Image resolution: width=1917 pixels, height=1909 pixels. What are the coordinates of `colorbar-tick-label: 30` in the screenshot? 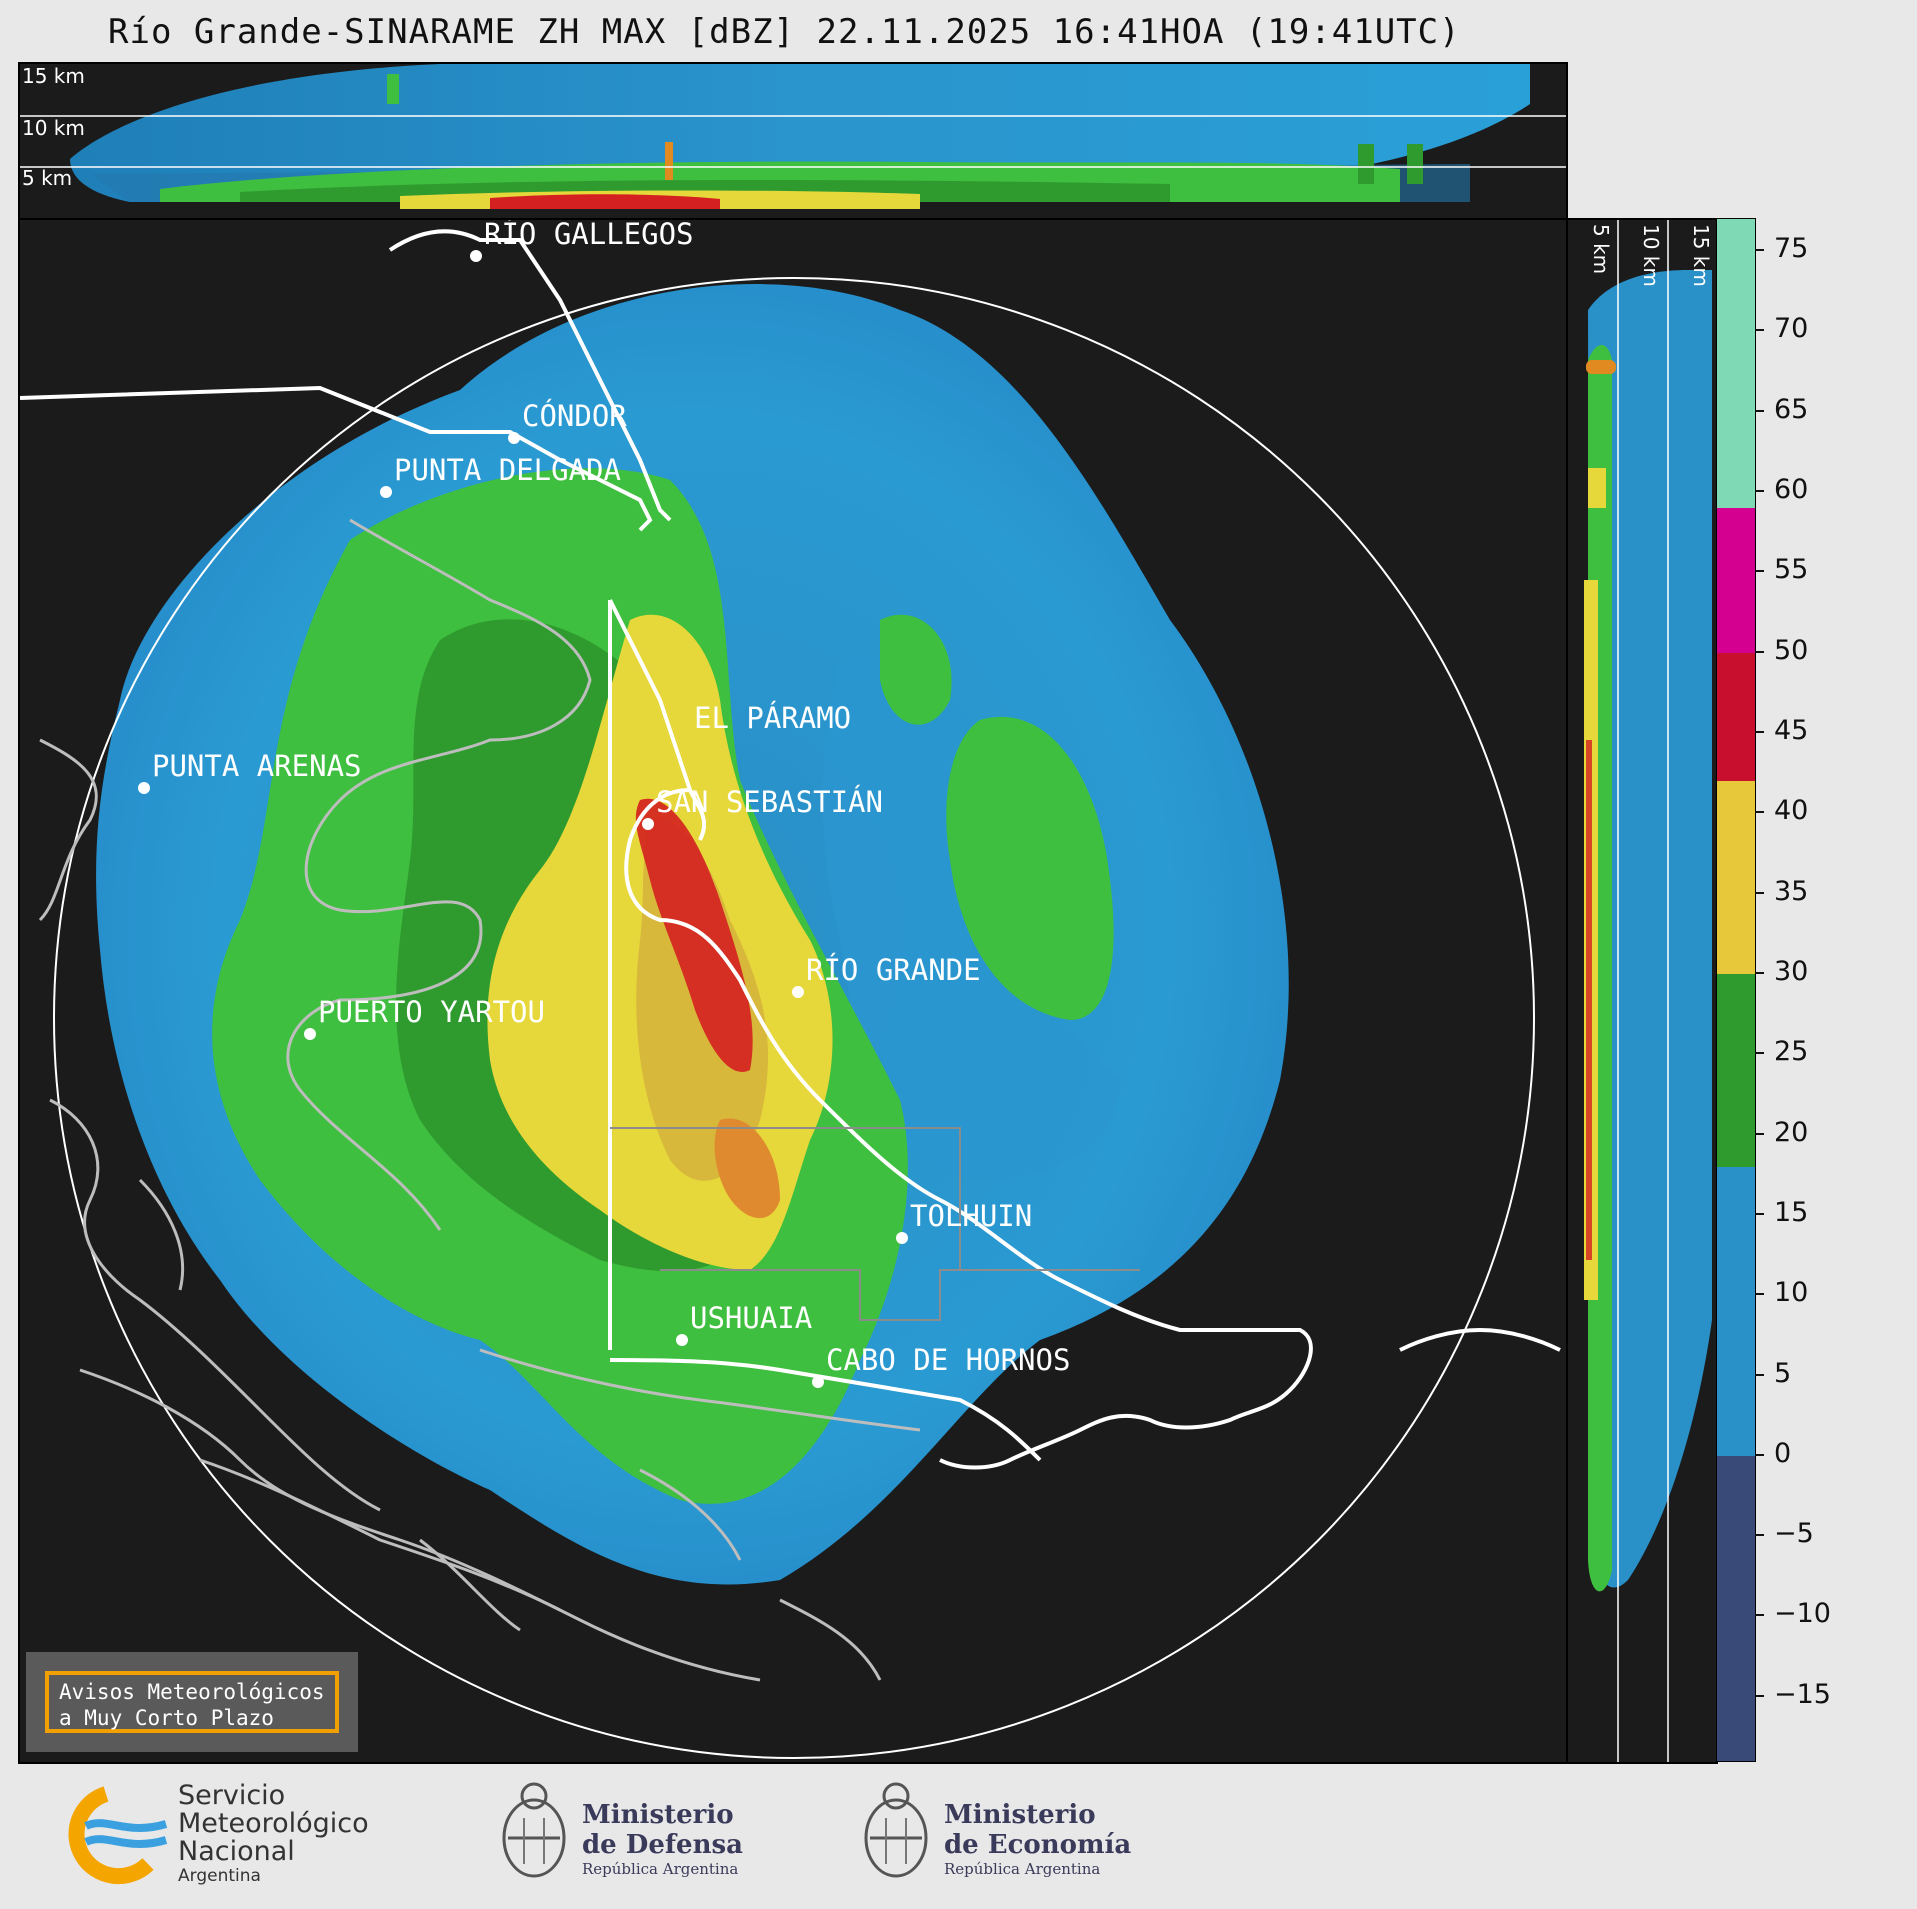 It's located at (1791, 971).